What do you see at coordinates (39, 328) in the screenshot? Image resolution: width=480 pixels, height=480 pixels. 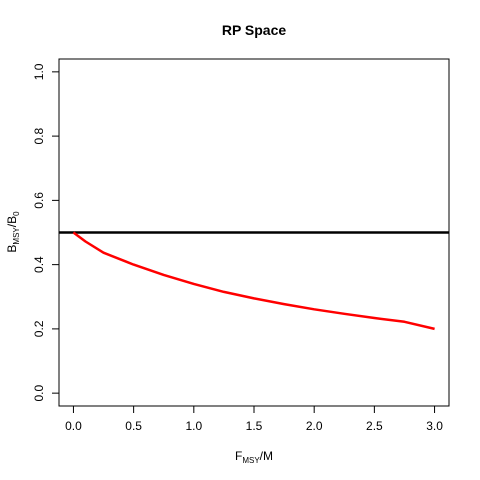 I see `y-tick-label: 0.2` at bounding box center [39, 328].